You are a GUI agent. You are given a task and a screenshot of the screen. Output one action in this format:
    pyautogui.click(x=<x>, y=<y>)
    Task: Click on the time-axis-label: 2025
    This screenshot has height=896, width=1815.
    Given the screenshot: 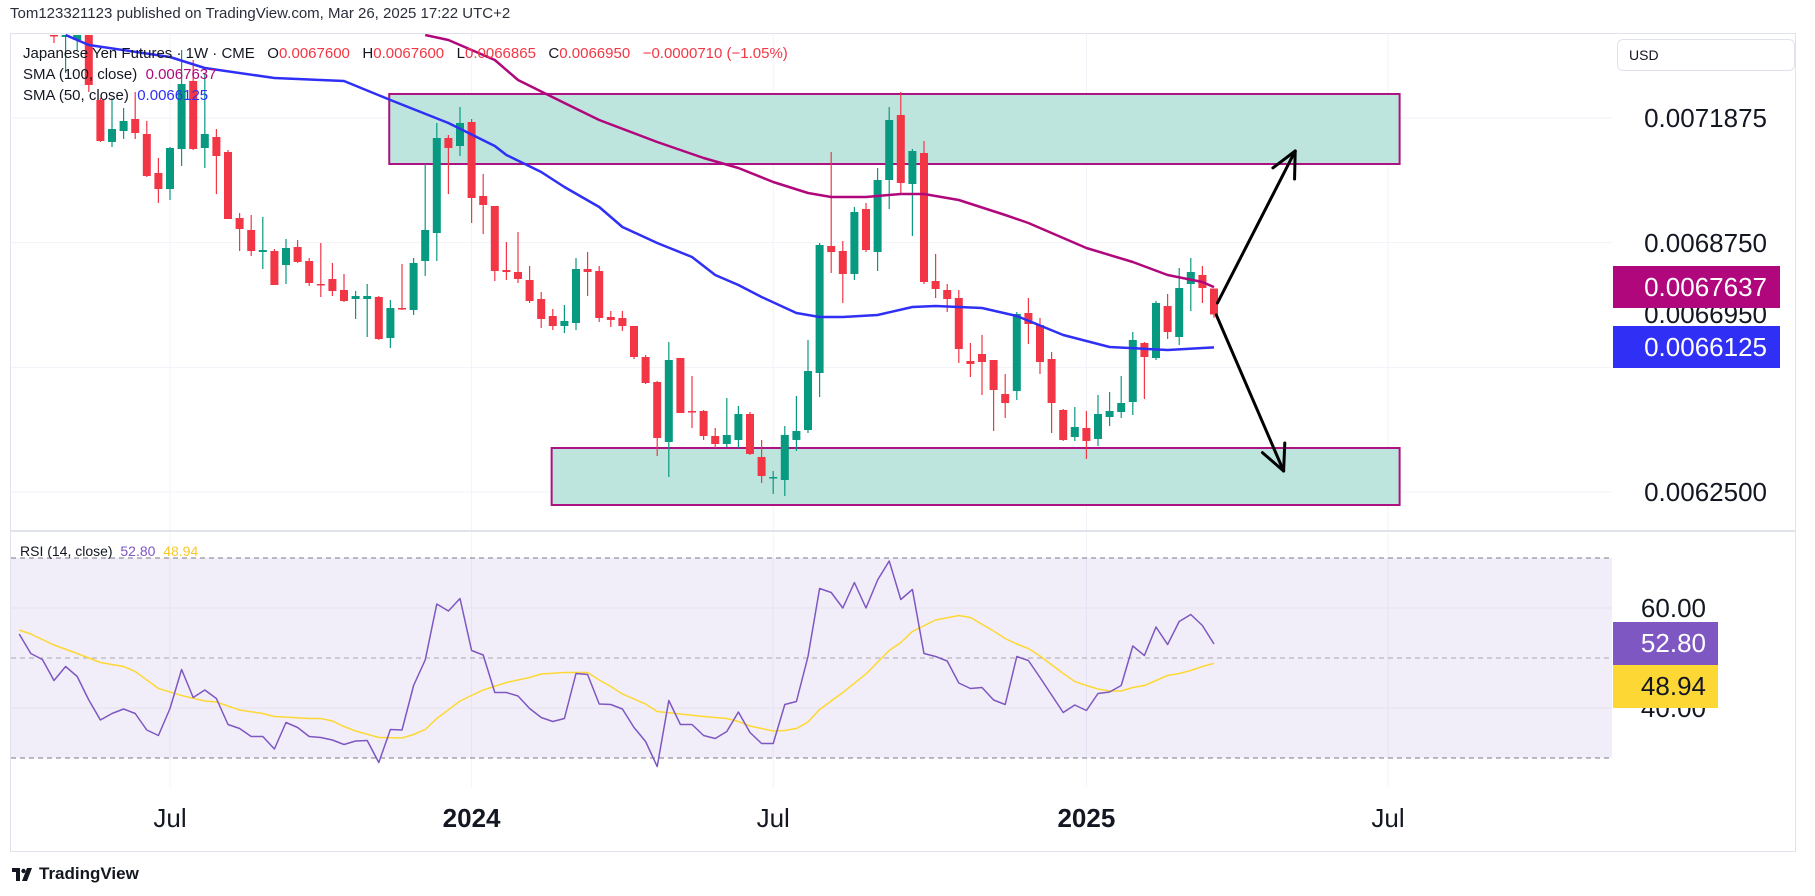 What is the action you would take?
    pyautogui.click(x=1086, y=818)
    